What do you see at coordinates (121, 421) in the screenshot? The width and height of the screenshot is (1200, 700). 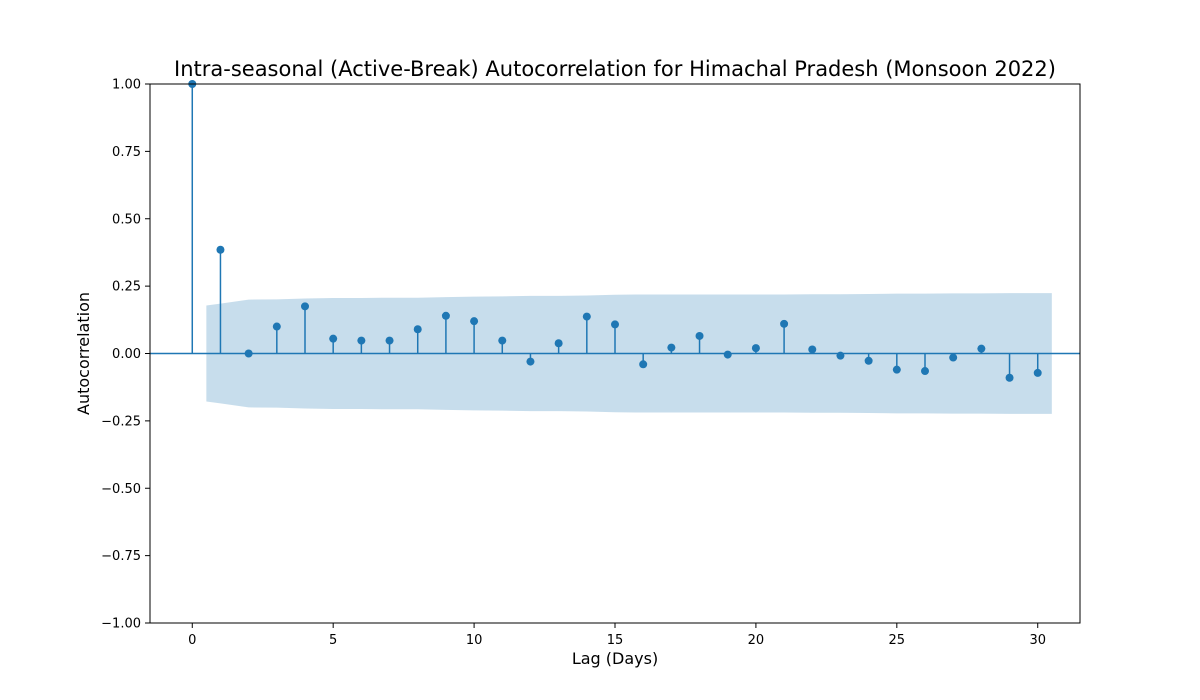 I see `y-tick-label-3: −0.25` at bounding box center [121, 421].